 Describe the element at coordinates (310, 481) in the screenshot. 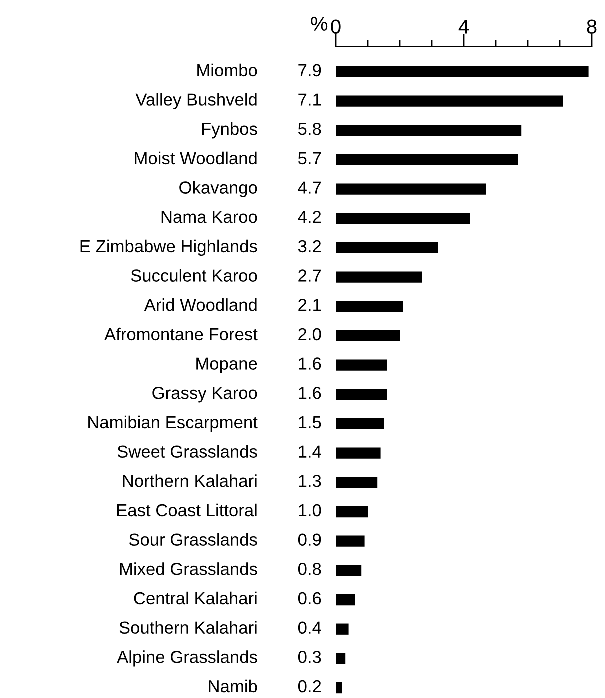

I see `data-label: 1.3` at that location.